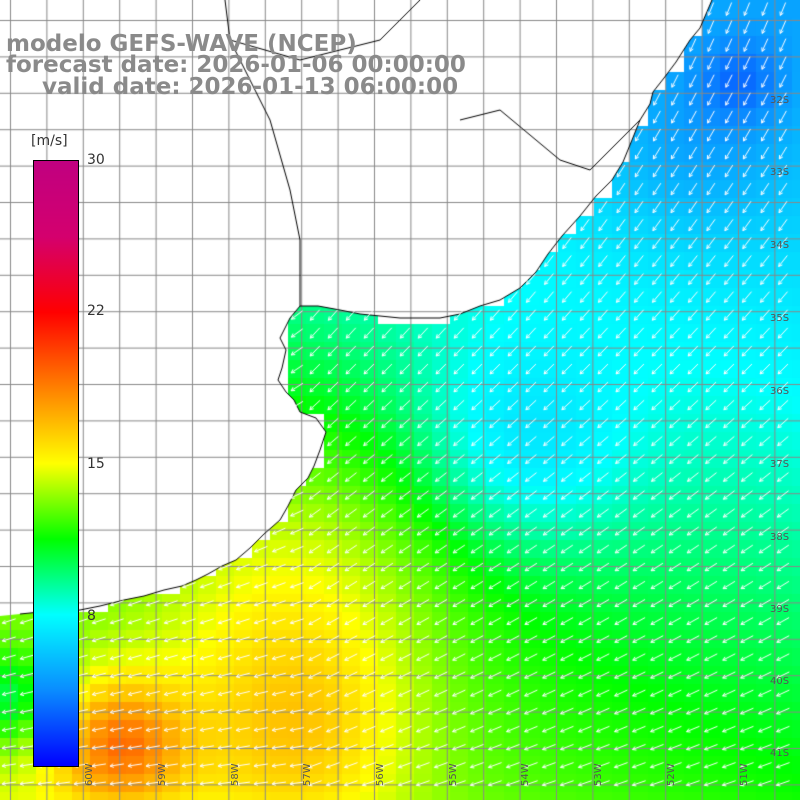  What do you see at coordinates (780, 609) in the screenshot?
I see `lat-label-39s: 39S` at bounding box center [780, 609].